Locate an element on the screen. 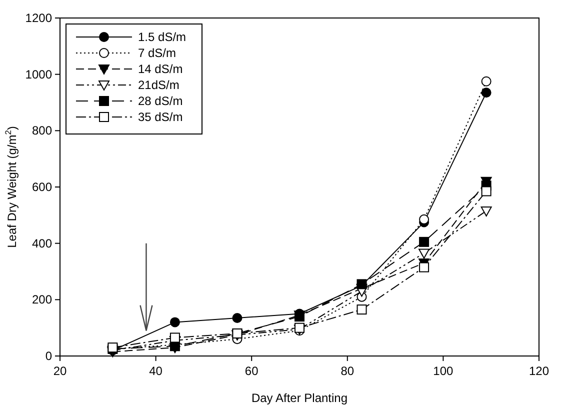 Image resolution: width=574 pixels, height=417 pixels. legend-label: 28 dS/m is located at coordinates (160, 101).